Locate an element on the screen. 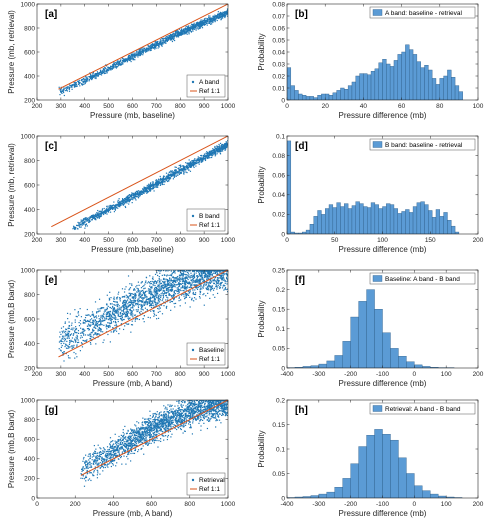 The height and width of the screenshot is (521, 500). y-tick-label: 0.08 is located at coordinates (278, 156).